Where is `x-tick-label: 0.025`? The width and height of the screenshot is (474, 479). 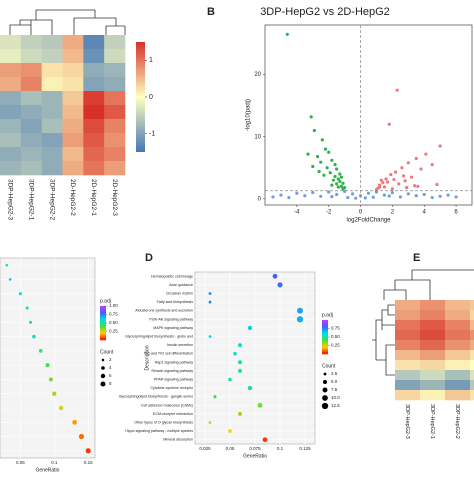 x-tick-label: 0.025 is located at coordinates (205, 448).